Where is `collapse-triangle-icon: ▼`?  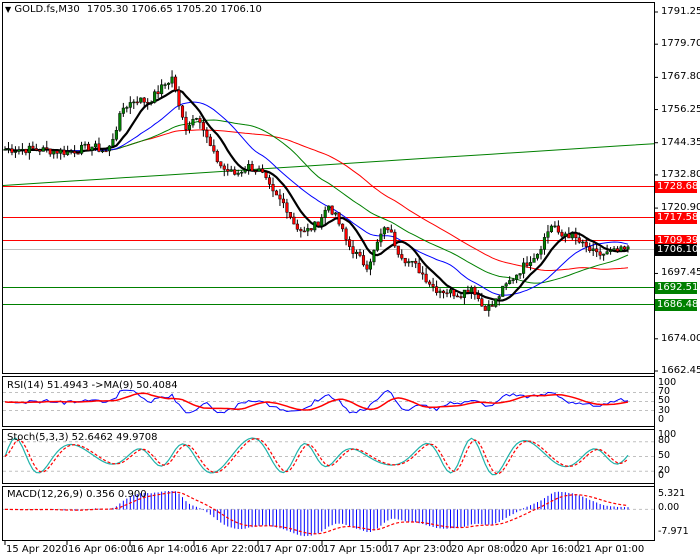 collapse-triangle-icon: ▼ is located at coordinates (8, 9).